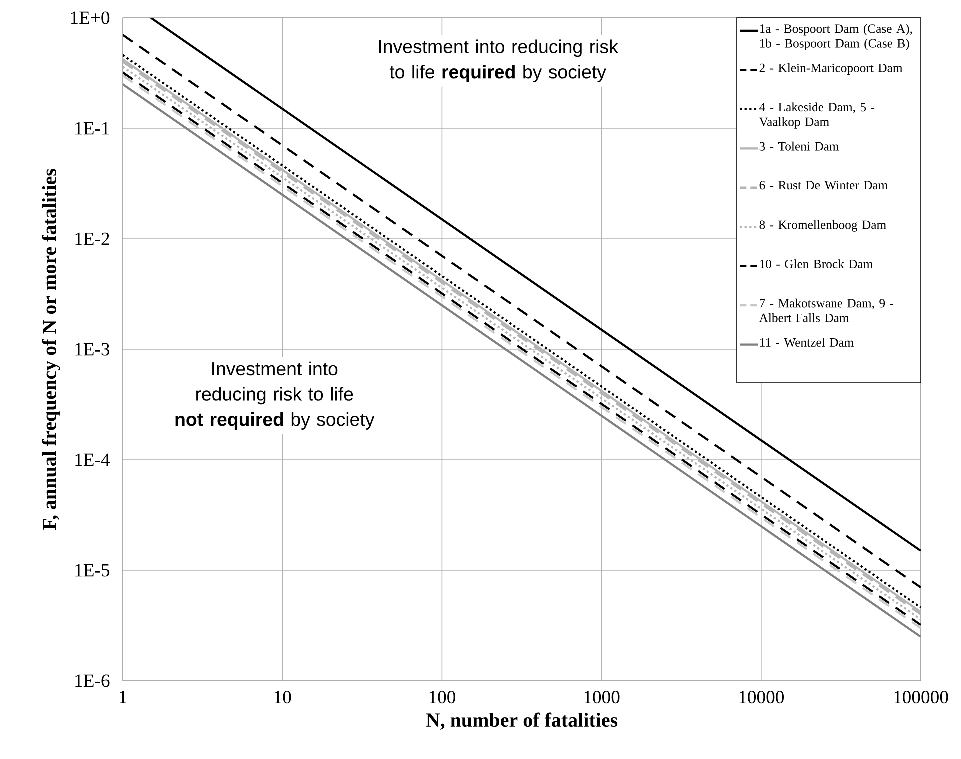  Describe the element at coordinates (800, 146) in the screenshot. I see `legend-label: 3 - Toleni Dam` at that location.